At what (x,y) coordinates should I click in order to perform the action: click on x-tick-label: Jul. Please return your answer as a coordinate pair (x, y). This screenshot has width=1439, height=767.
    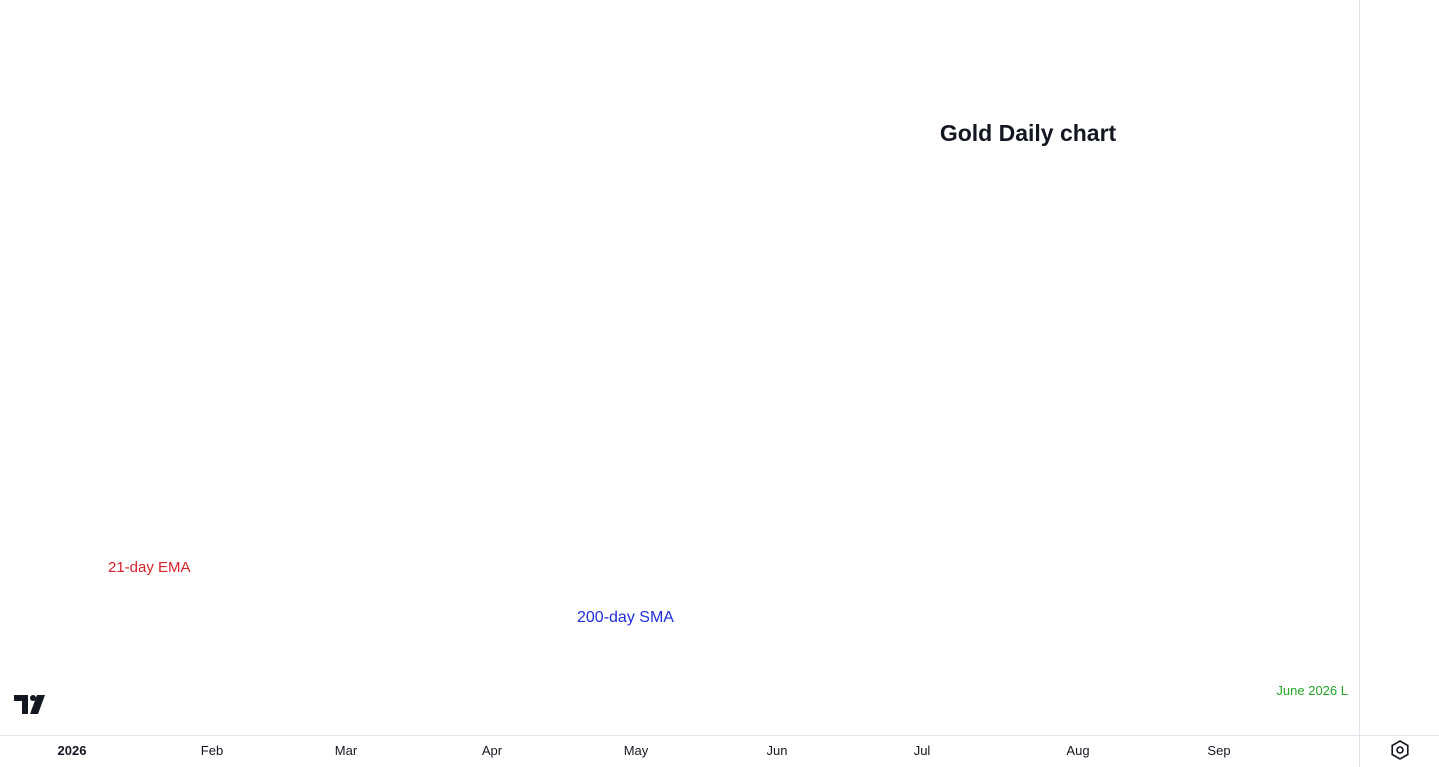
    Looking at the image, I should click on (922, 750).